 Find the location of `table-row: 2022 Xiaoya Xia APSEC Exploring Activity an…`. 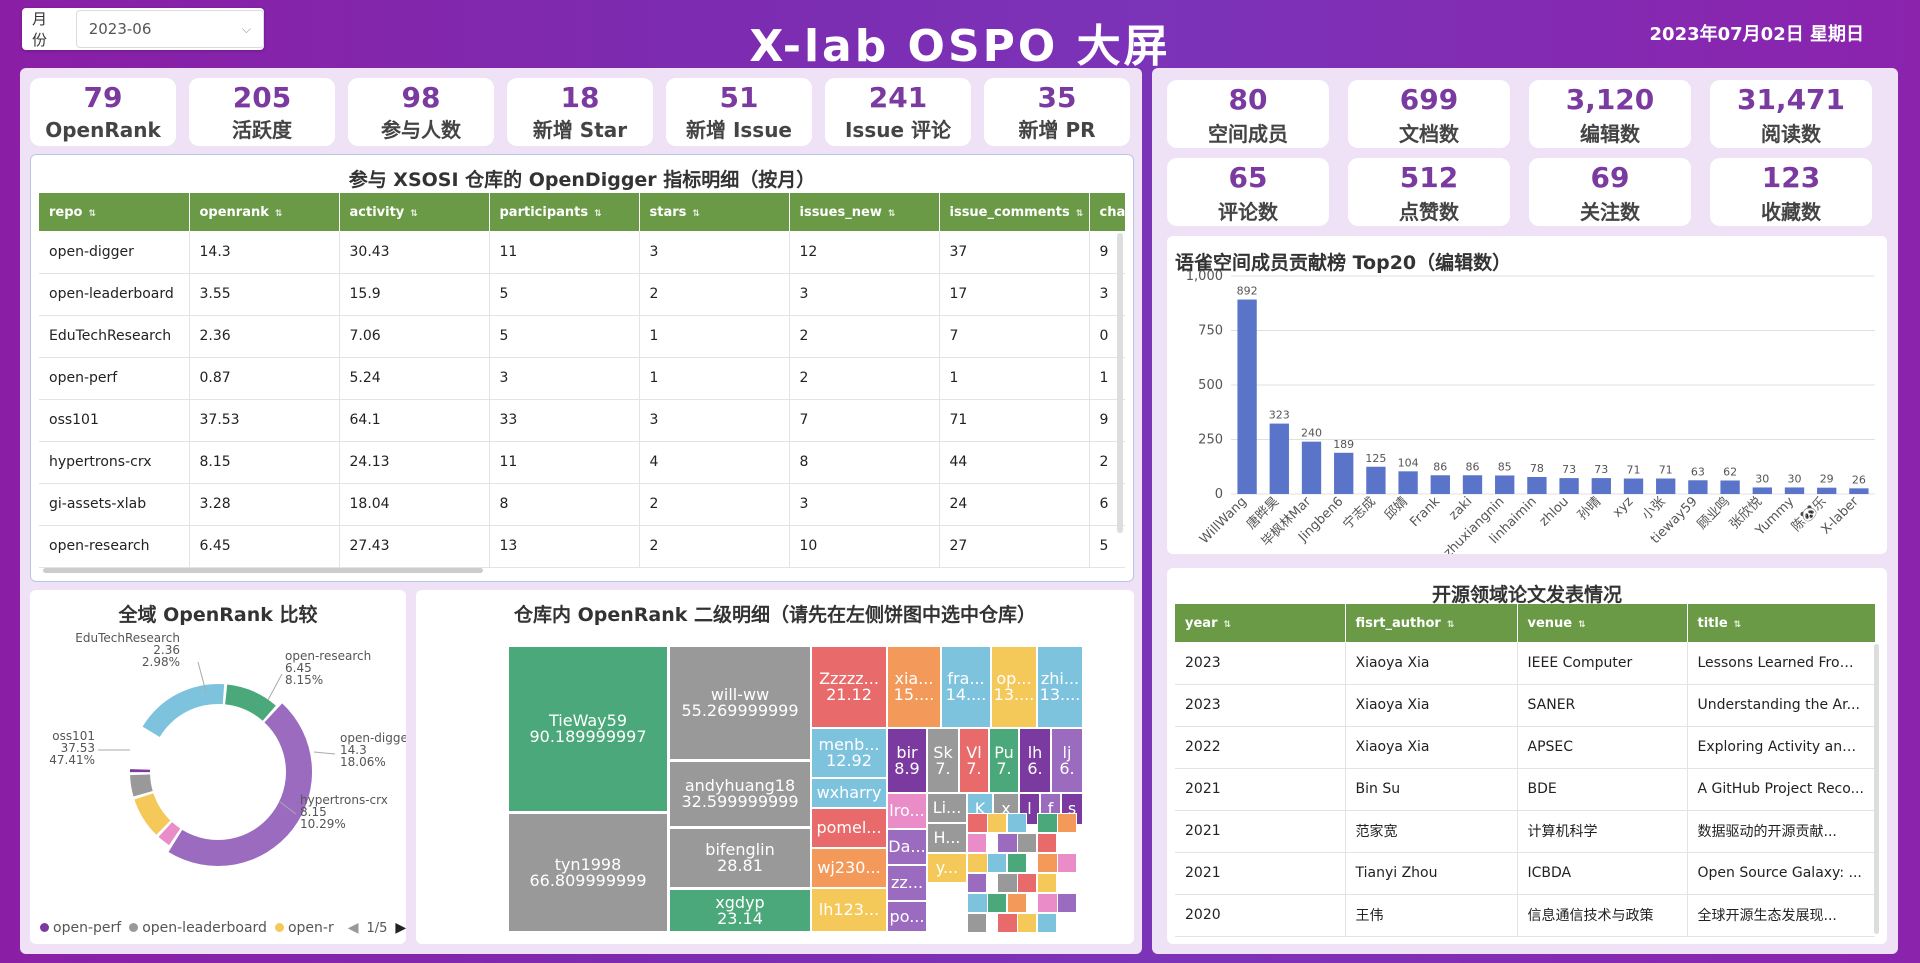

table-row: 2022 Xiaoya Xia APSEC Exploring Activity an… is located at coordinates (1525, 747).